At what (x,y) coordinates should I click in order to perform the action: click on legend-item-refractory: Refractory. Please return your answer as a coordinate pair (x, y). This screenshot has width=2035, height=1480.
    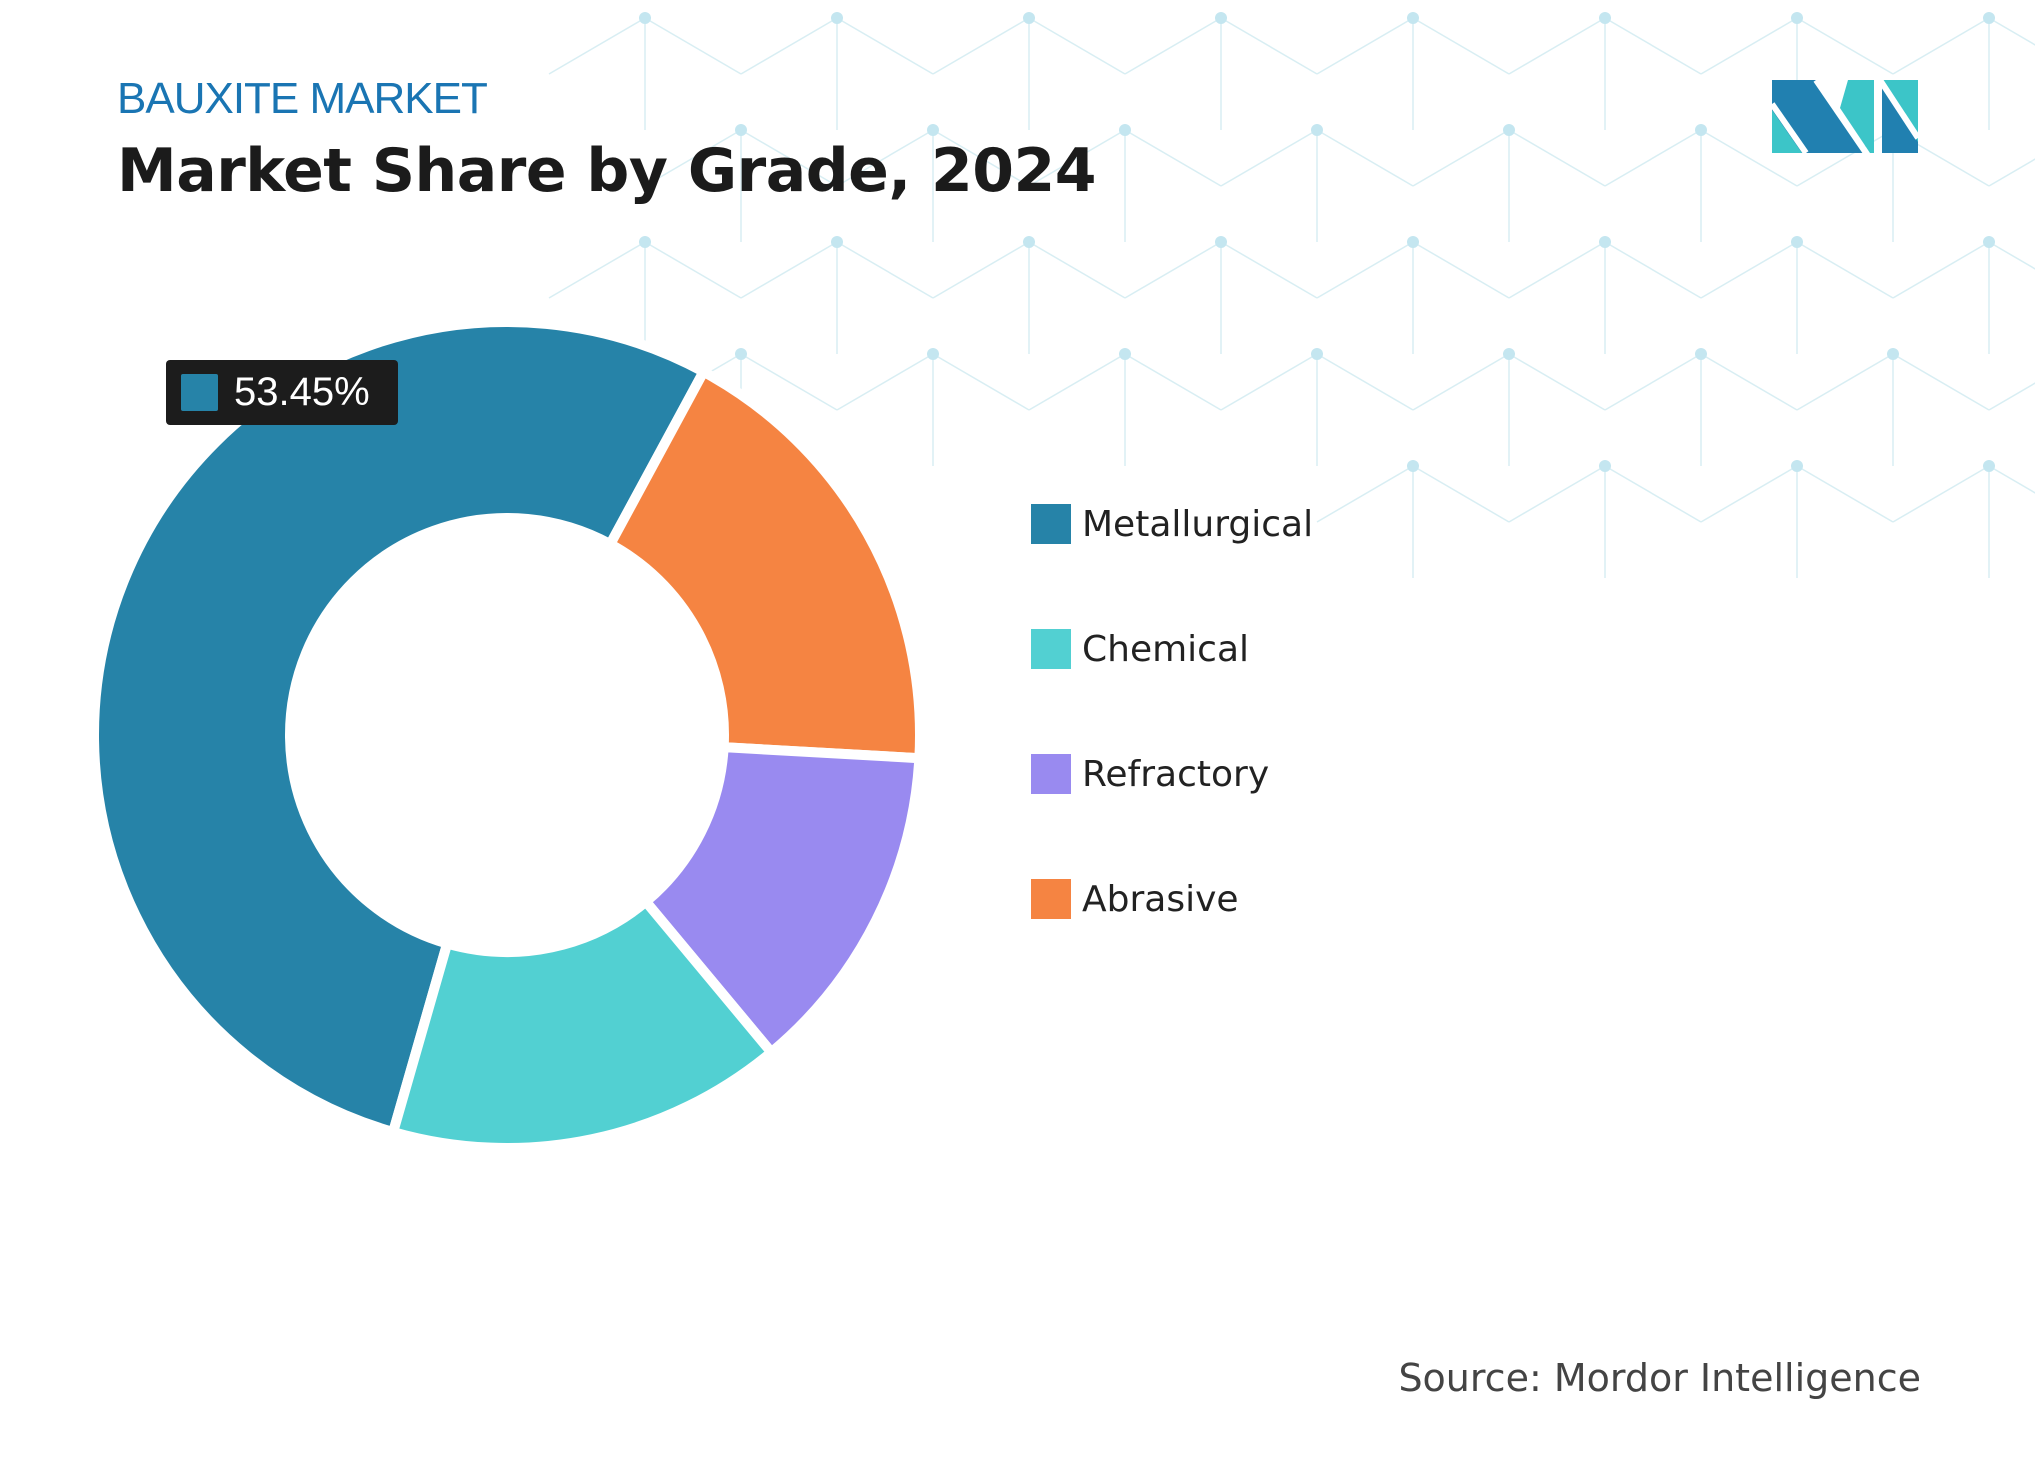
    Looking at the image, I should click on (1172, 774).